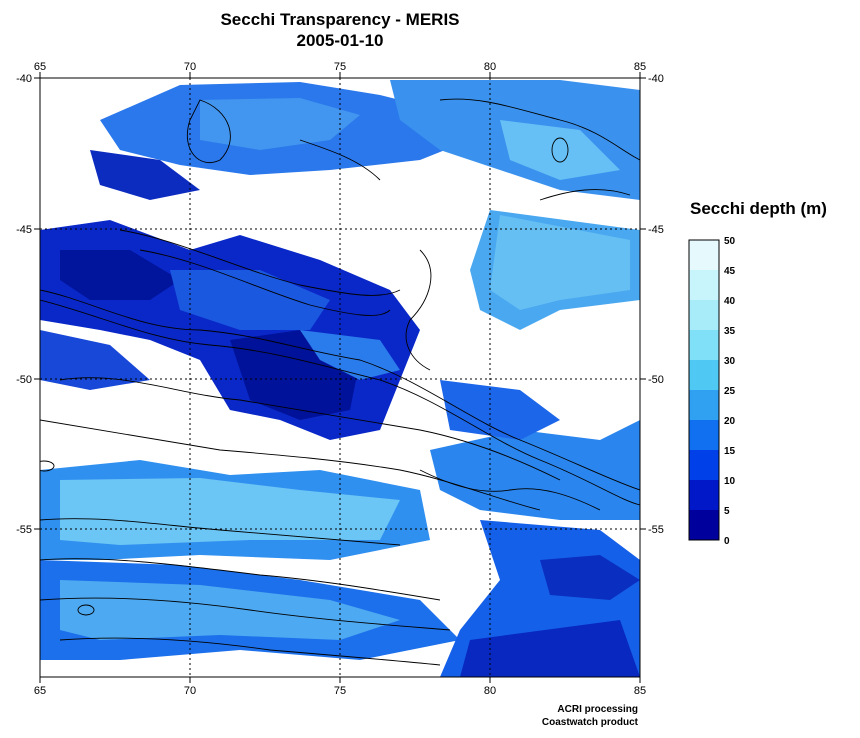 The image size is (860, 738). Describe the element at coordinates (730, 301) in the screenshot. I see `legend-tick-label: 40` at that location.